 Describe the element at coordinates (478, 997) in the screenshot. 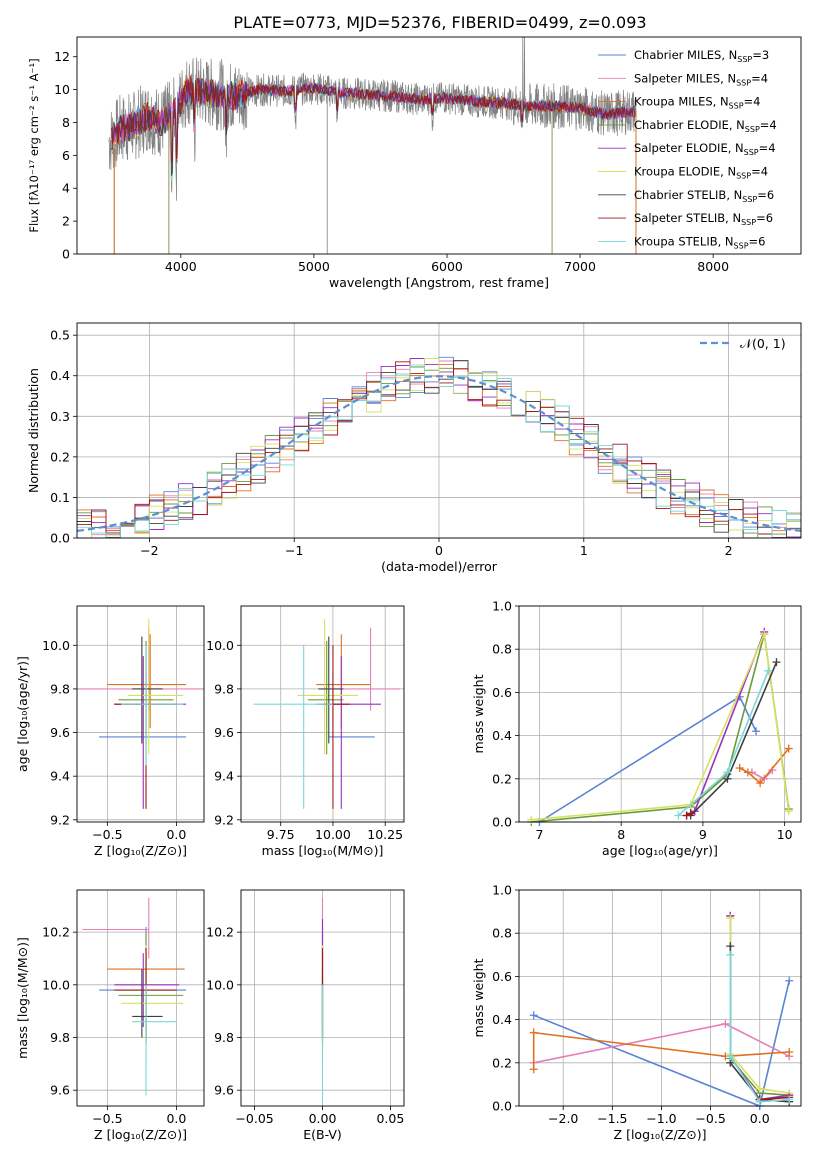

I see `y-axis-label: mass weight` at that location.